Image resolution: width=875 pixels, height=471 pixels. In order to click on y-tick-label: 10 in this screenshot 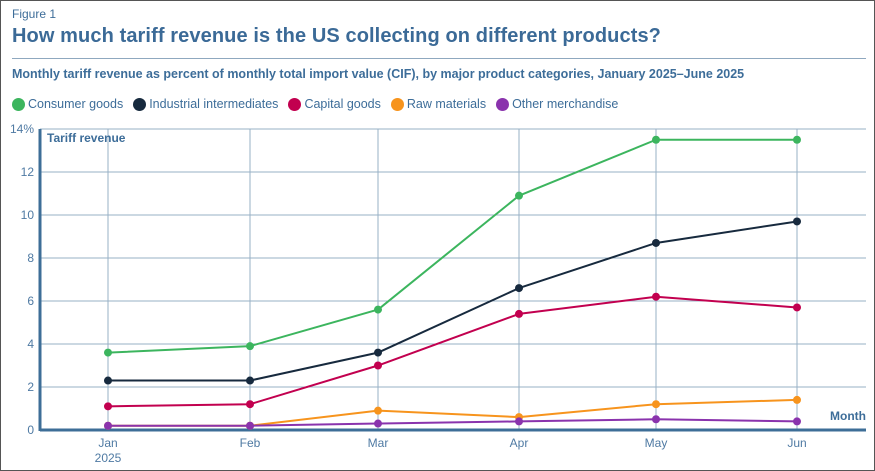, I will do `click(28, 215)`.